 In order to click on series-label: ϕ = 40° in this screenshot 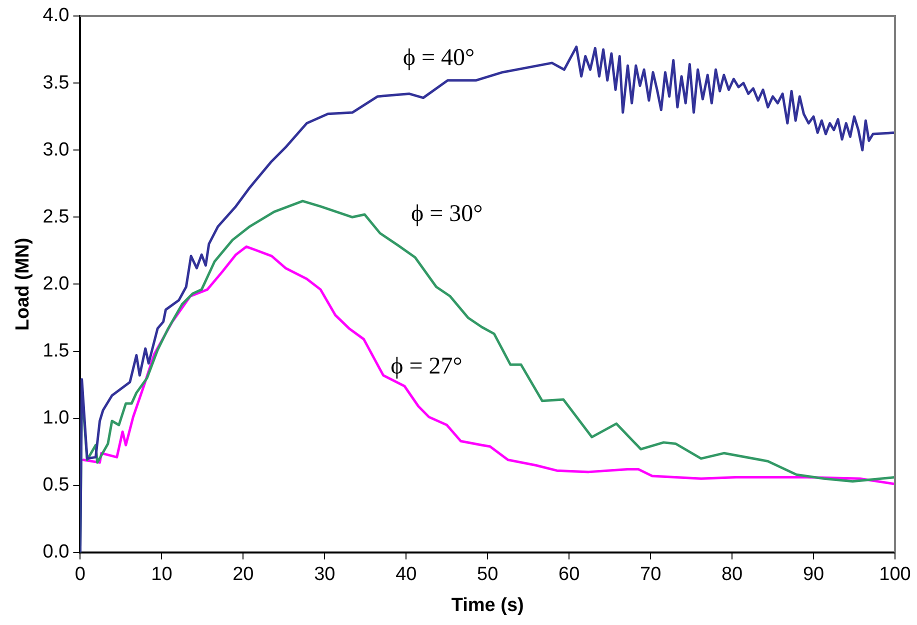, I will do `click(438, 58)`.